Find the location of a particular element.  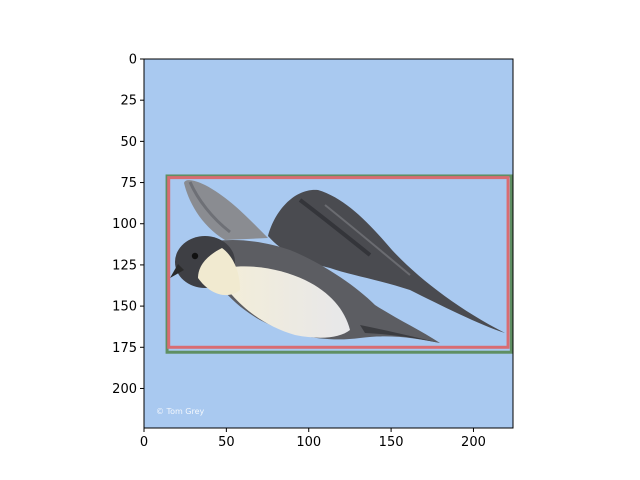

x-tick-label: 50 is located at coordinates (226, 442).